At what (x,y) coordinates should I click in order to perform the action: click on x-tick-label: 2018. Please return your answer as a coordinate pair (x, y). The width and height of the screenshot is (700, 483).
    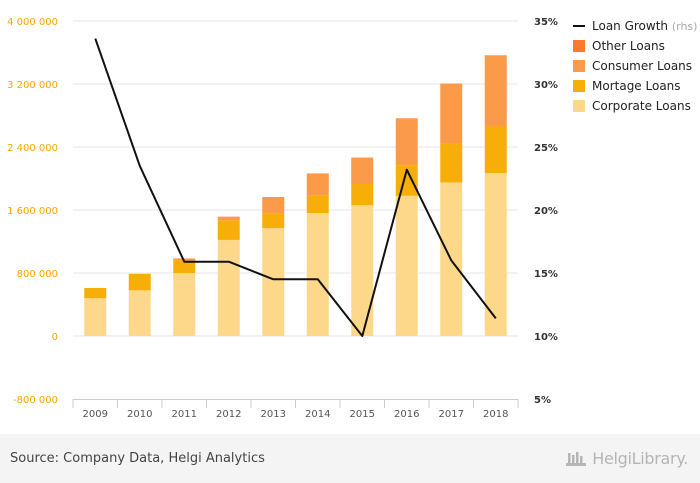
    Looking at the image, I should click on (495, 414).